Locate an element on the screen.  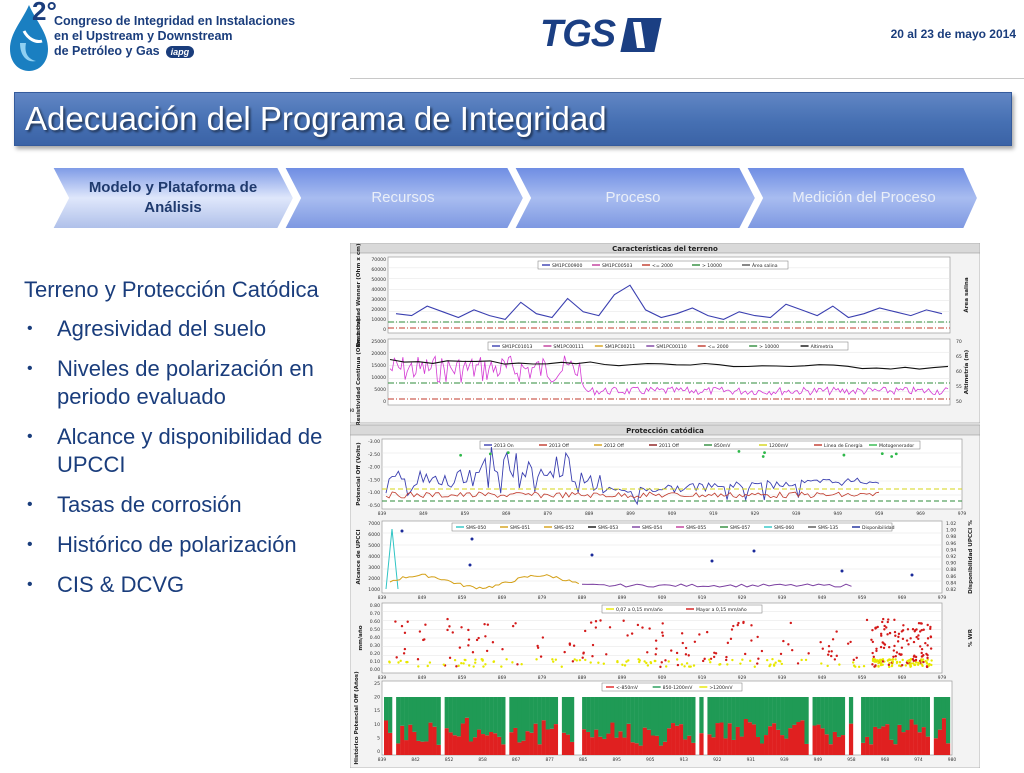
y2-tick-label: 0.94 is located at coordinates (951, 550).